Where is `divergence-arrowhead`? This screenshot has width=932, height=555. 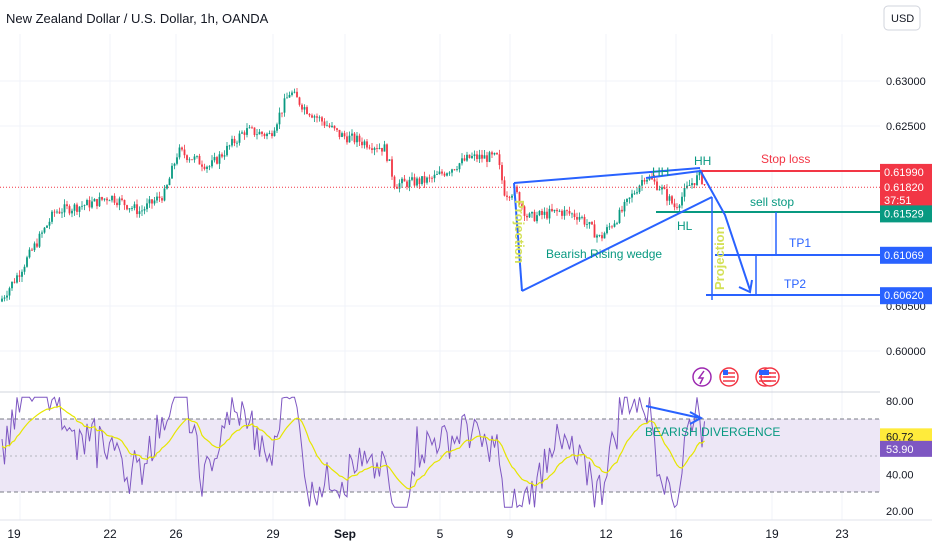
divergence-arrowhead is located at coordinates (696, 418).